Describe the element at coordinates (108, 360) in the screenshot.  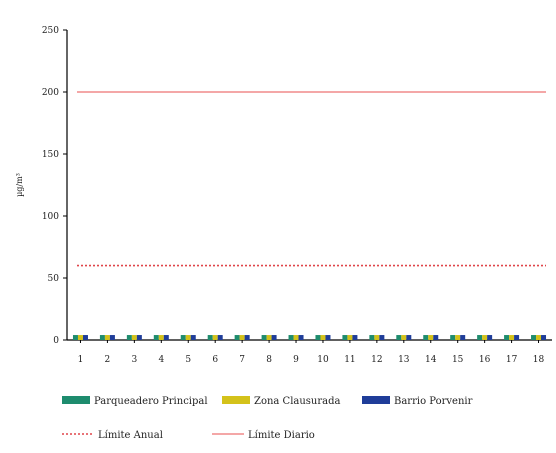
I see `x-tick-label: 2` at that location.